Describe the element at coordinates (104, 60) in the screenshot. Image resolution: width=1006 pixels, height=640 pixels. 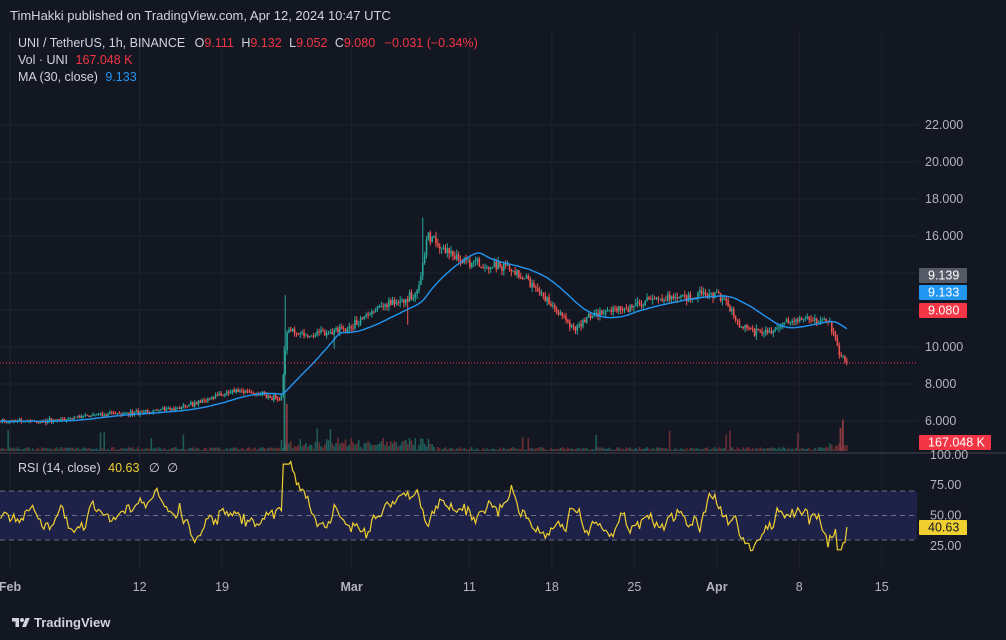
I see `volume-value: 167.048 K` at that location.